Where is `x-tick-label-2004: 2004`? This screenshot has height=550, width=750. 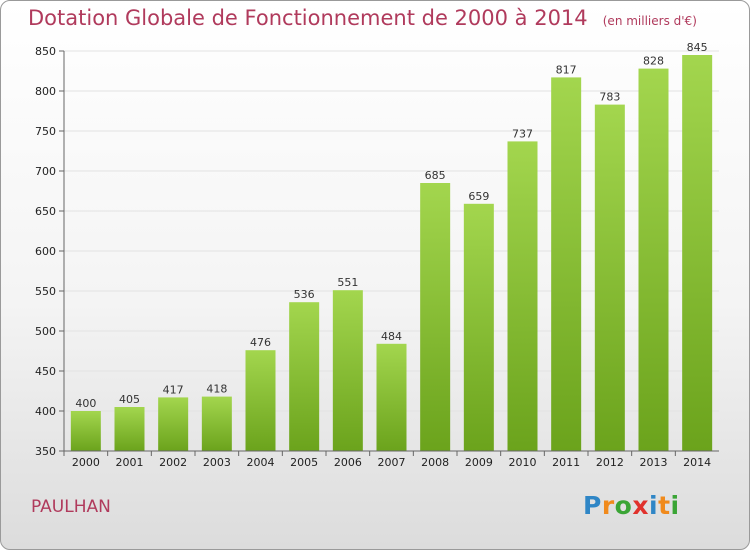
x-tick-label-2004: 2004 is located at coordinates (261, 462).